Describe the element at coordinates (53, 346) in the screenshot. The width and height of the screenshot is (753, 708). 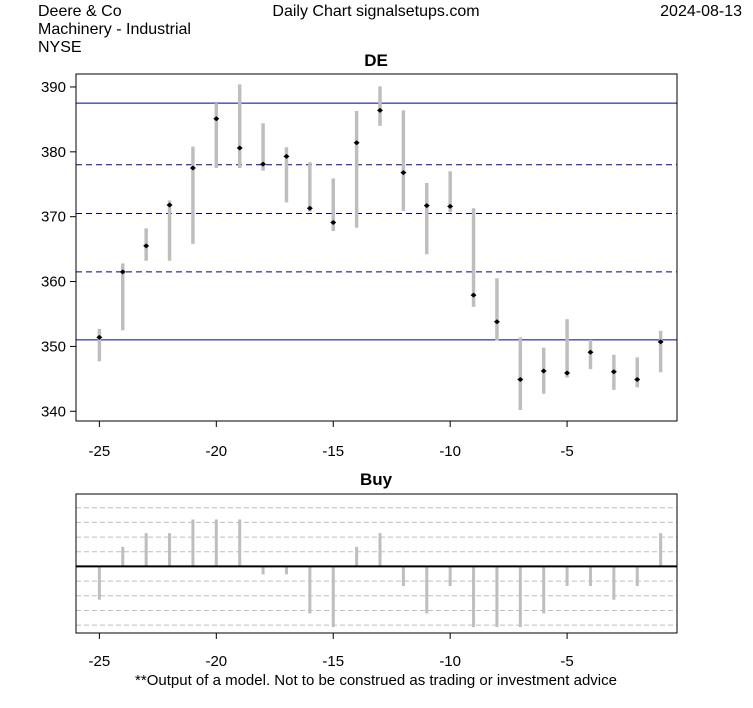
I see `y-tick-label: 350` at that location.